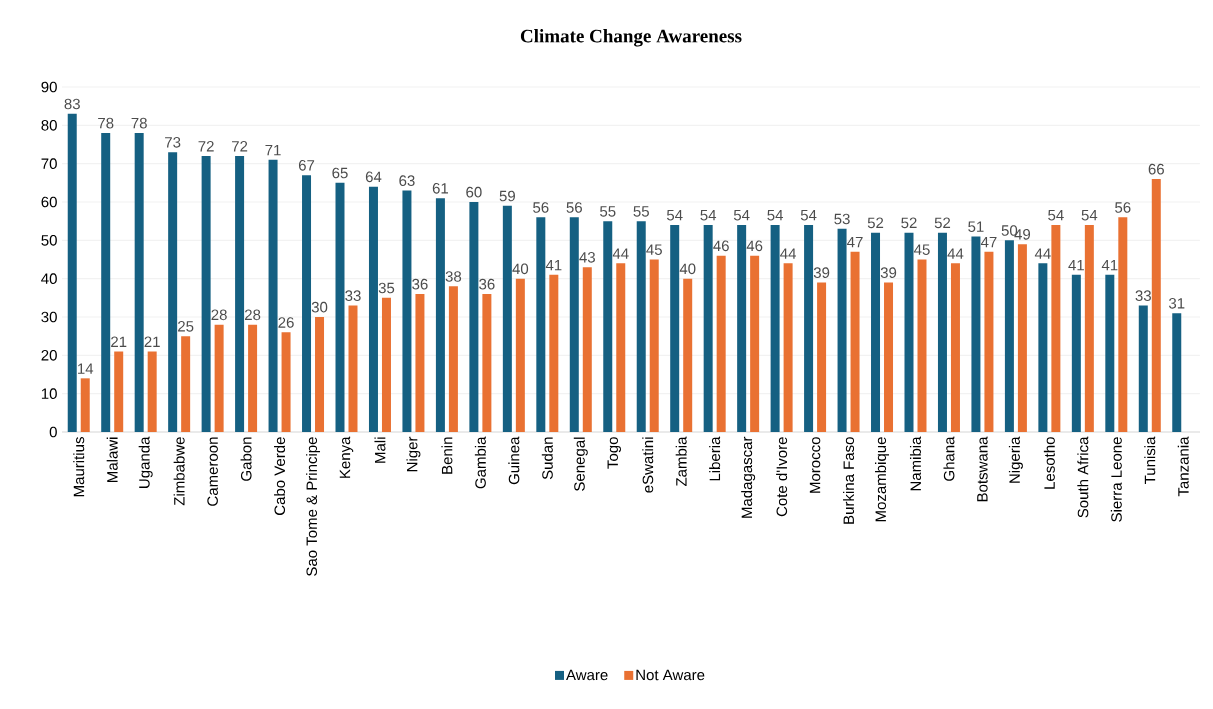 The width and height of the screenshot is (1213, 709). What do you see at coordinates (246, 459) in the screenshot?
I see `x-tick-label: Gabon` at bounding box center [246, 459].